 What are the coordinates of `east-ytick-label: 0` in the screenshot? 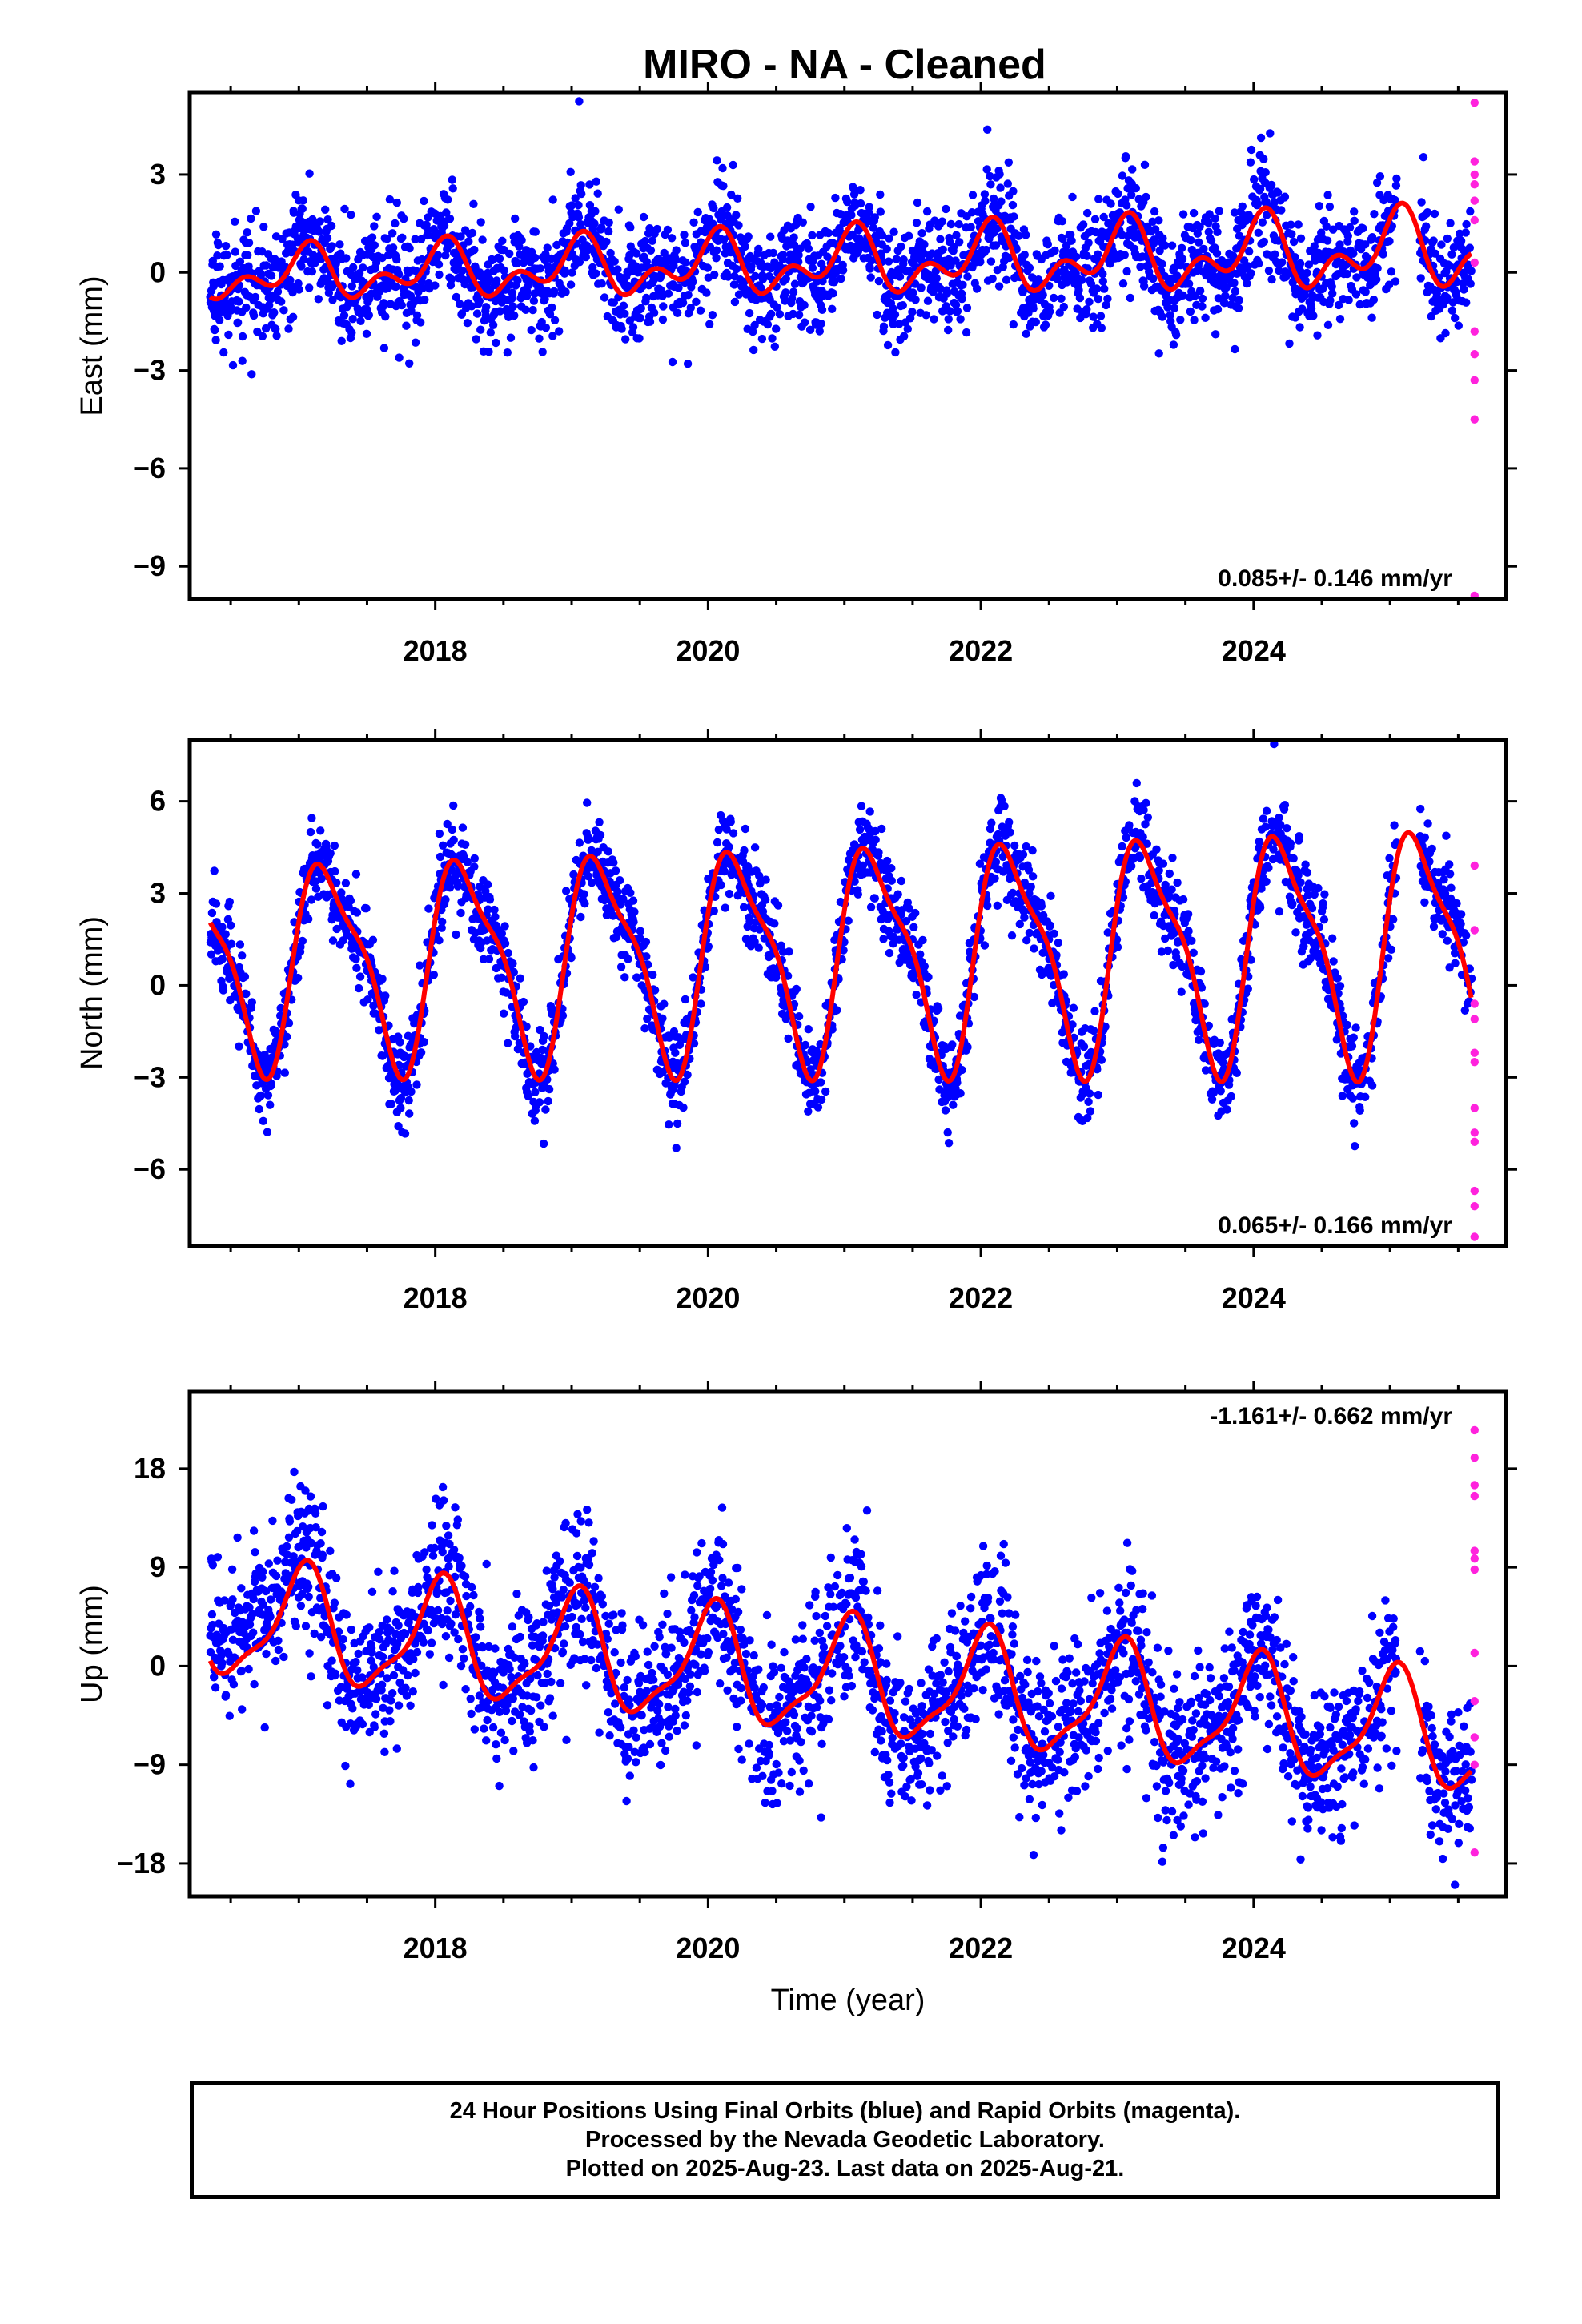 It's located at (158, 271).